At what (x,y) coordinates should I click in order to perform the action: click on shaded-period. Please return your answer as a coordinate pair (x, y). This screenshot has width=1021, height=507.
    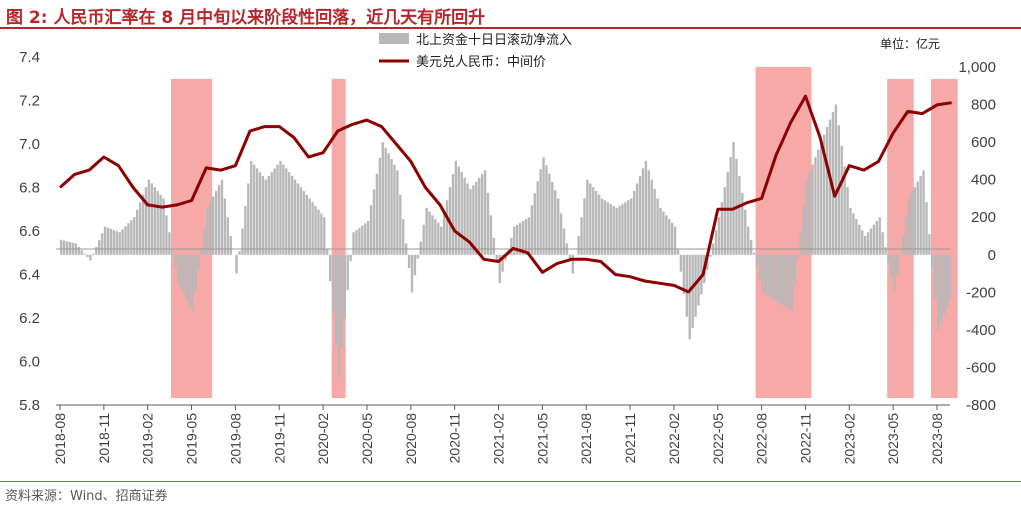
    Looking at the image, I should click on (191, 238).